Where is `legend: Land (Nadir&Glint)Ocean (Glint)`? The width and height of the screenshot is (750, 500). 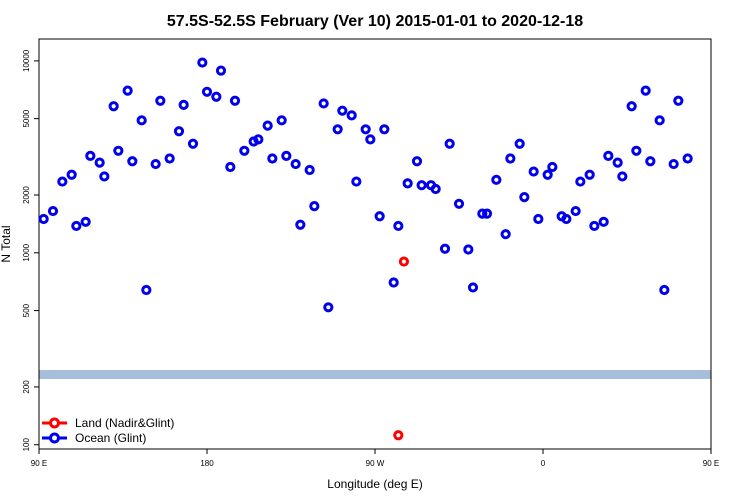 legend: Land (Nadir&Glint)Ocean (Glint) is located at coordinates (108, 430).